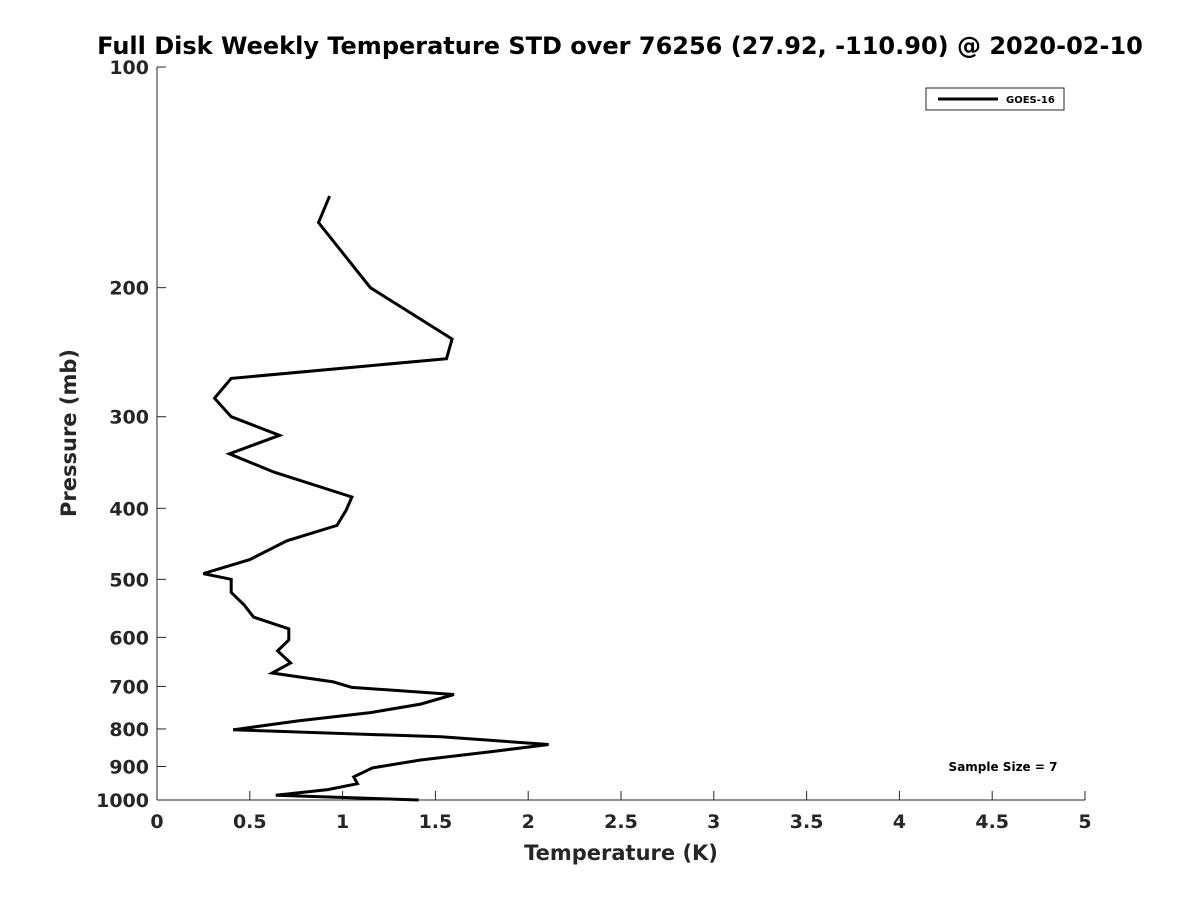  Describe the element at coordinates (1003, 767) in the screenshot. I see `sample-size-annotation: Sample Size = 7` at that location.